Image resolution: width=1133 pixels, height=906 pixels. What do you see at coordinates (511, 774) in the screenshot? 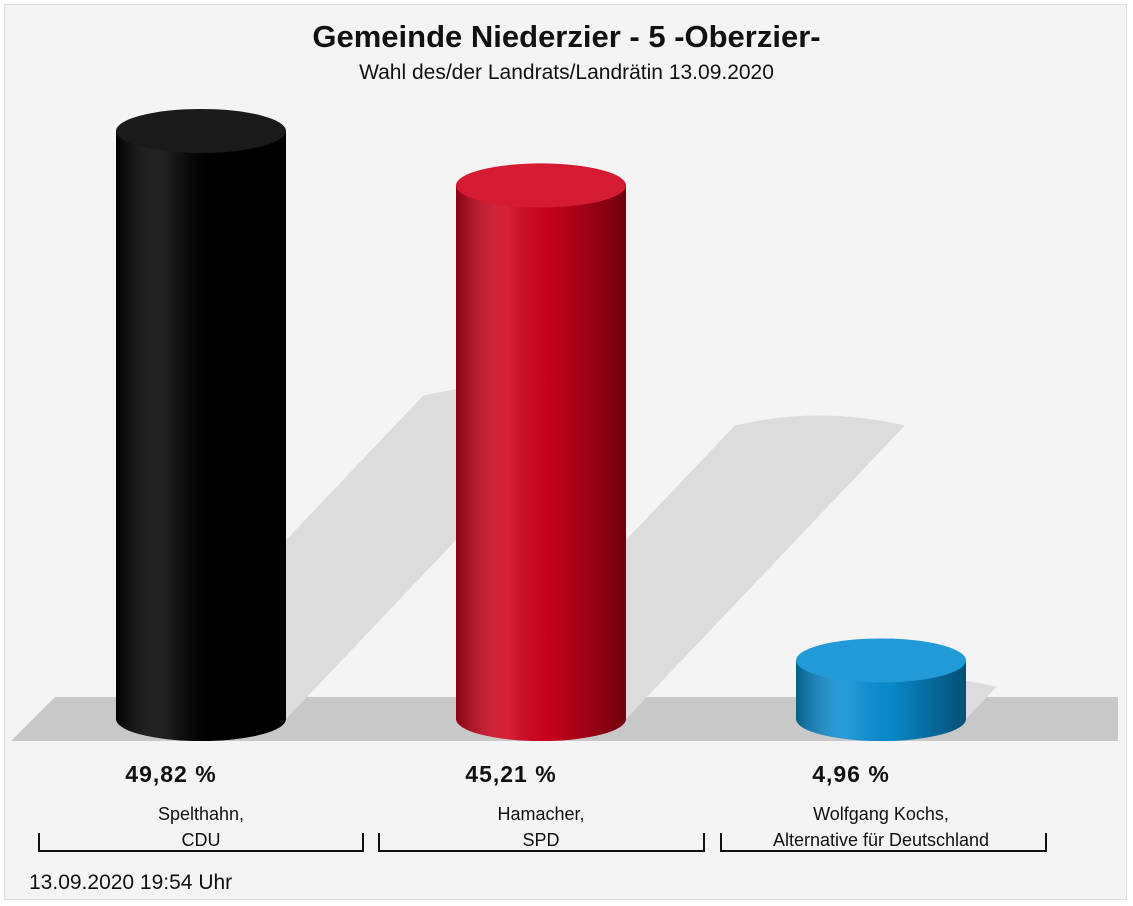
I see `value-label: 45,21 %` at bounding box center [511, 774].